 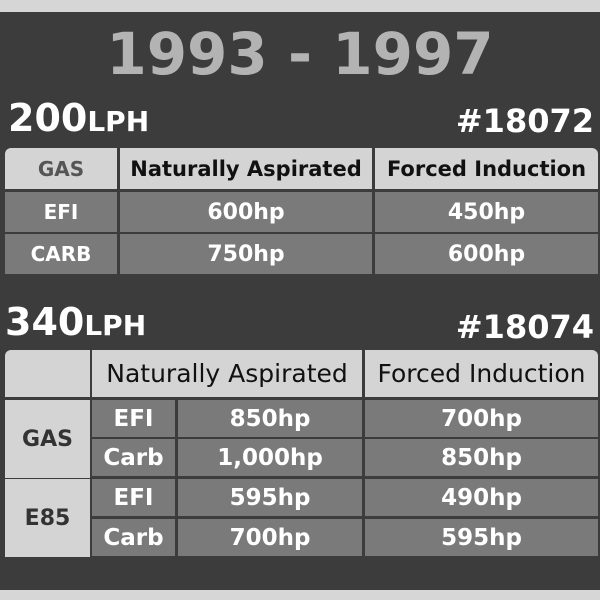 I want to click on table-cell: 450hp, so click(x=486, y=212).